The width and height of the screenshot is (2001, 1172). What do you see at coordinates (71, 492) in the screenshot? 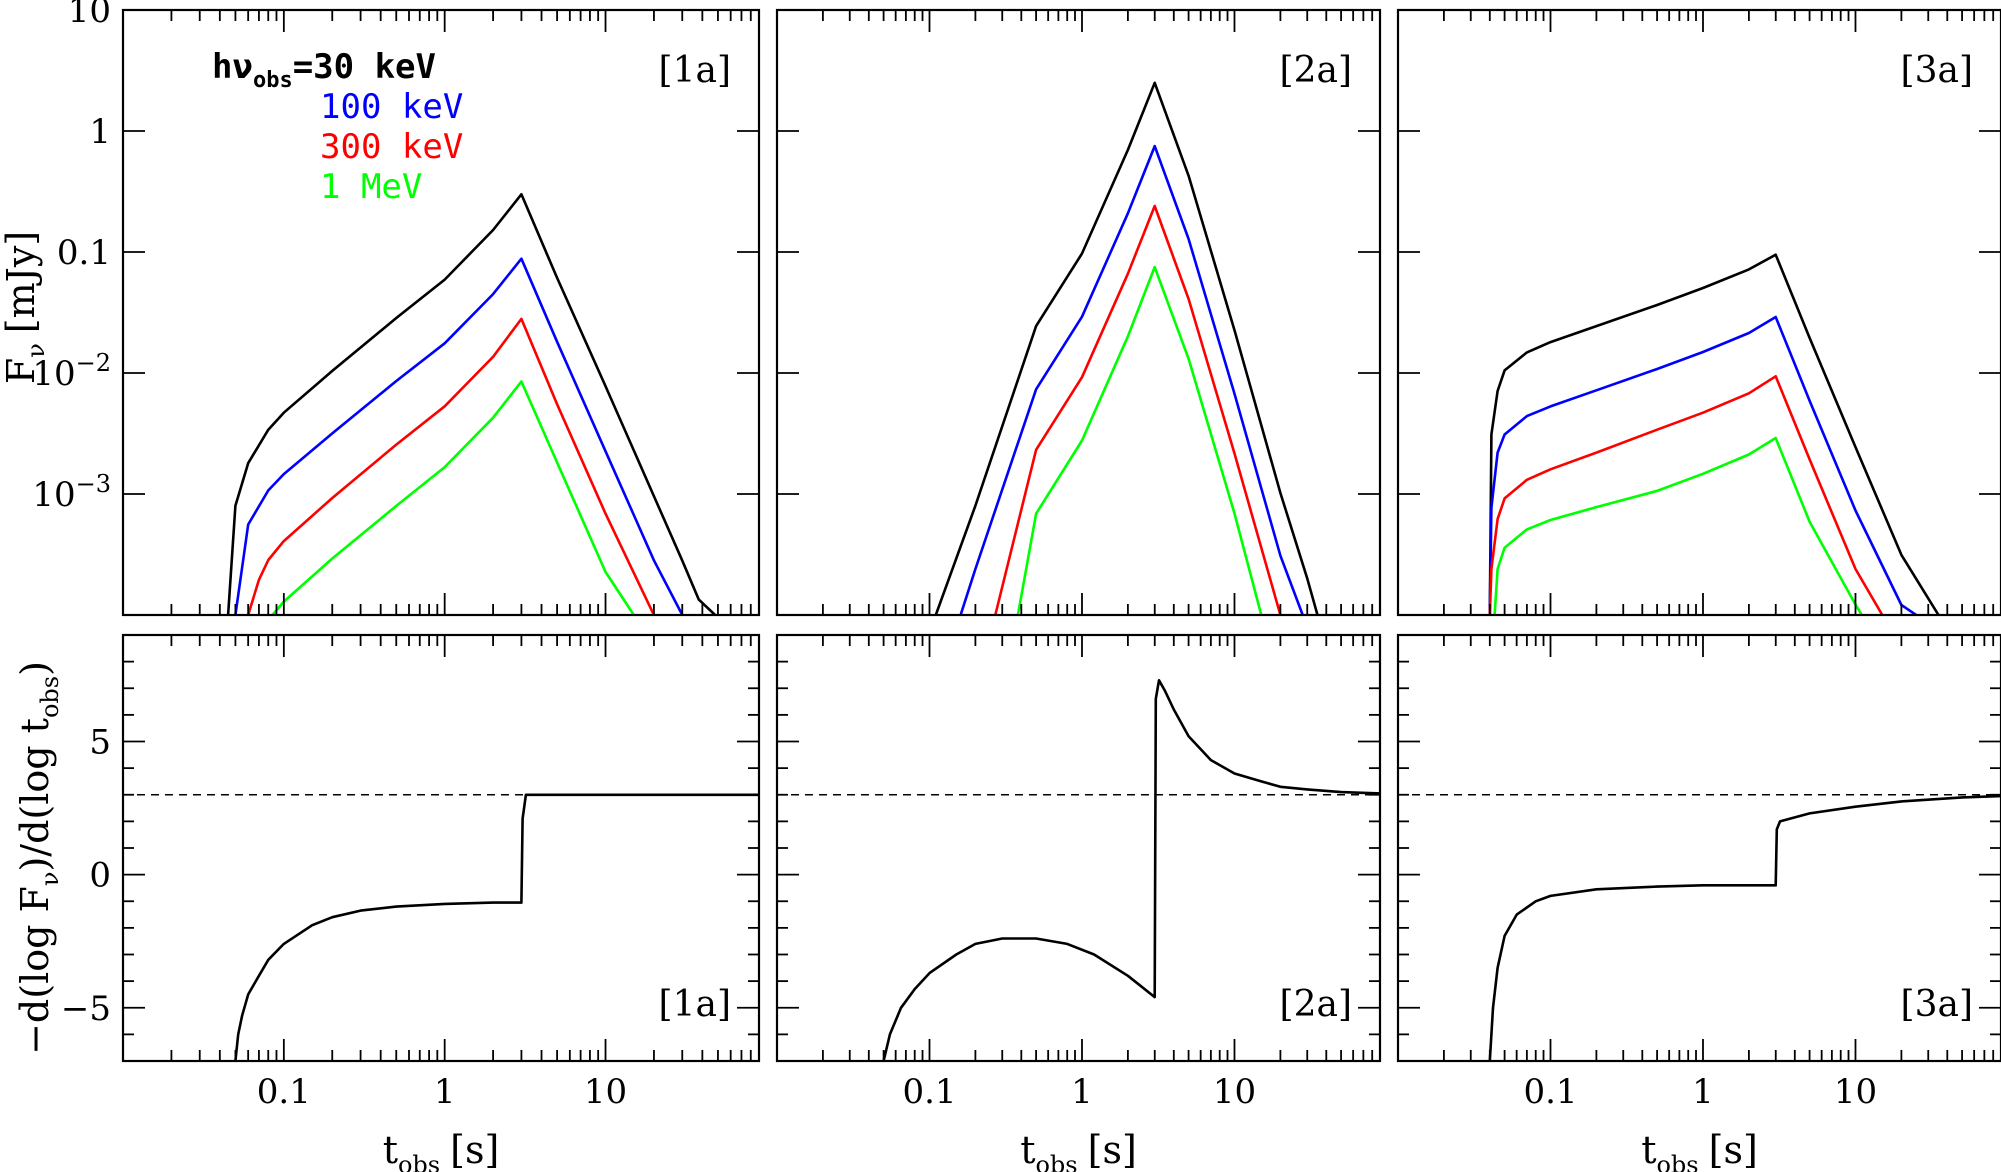
I see `y-tick-label: 10⁻³` at bounding box center [71, 492].